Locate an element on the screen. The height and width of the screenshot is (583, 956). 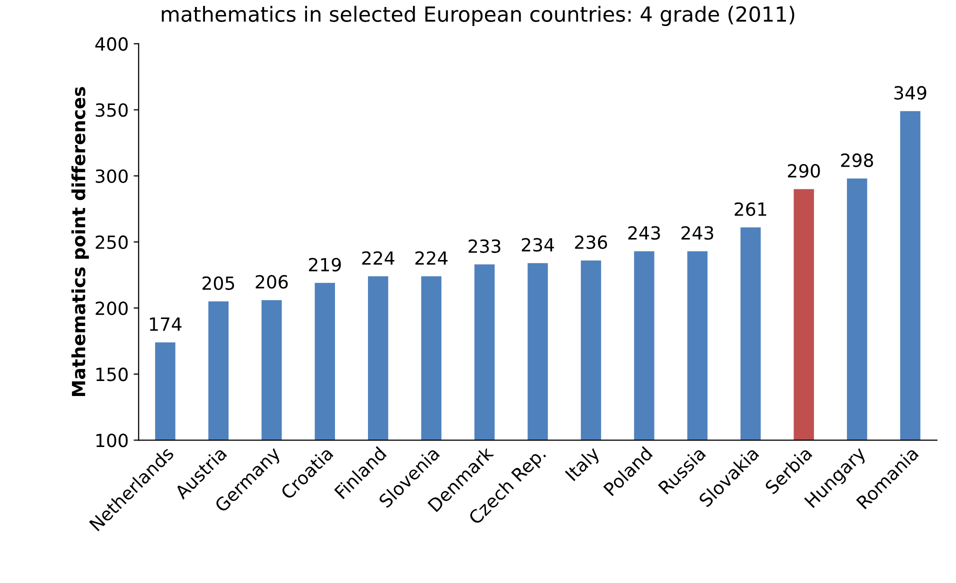
data-label: 206 is located at coordinates (272, 282).